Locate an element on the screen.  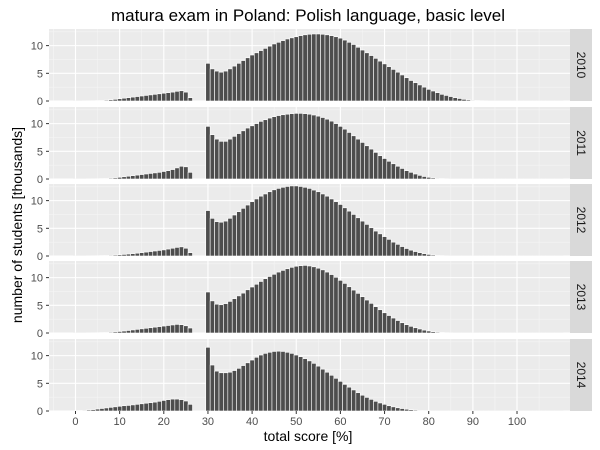
facet-strip-label: 2014 is located at coordinates (581, 375).